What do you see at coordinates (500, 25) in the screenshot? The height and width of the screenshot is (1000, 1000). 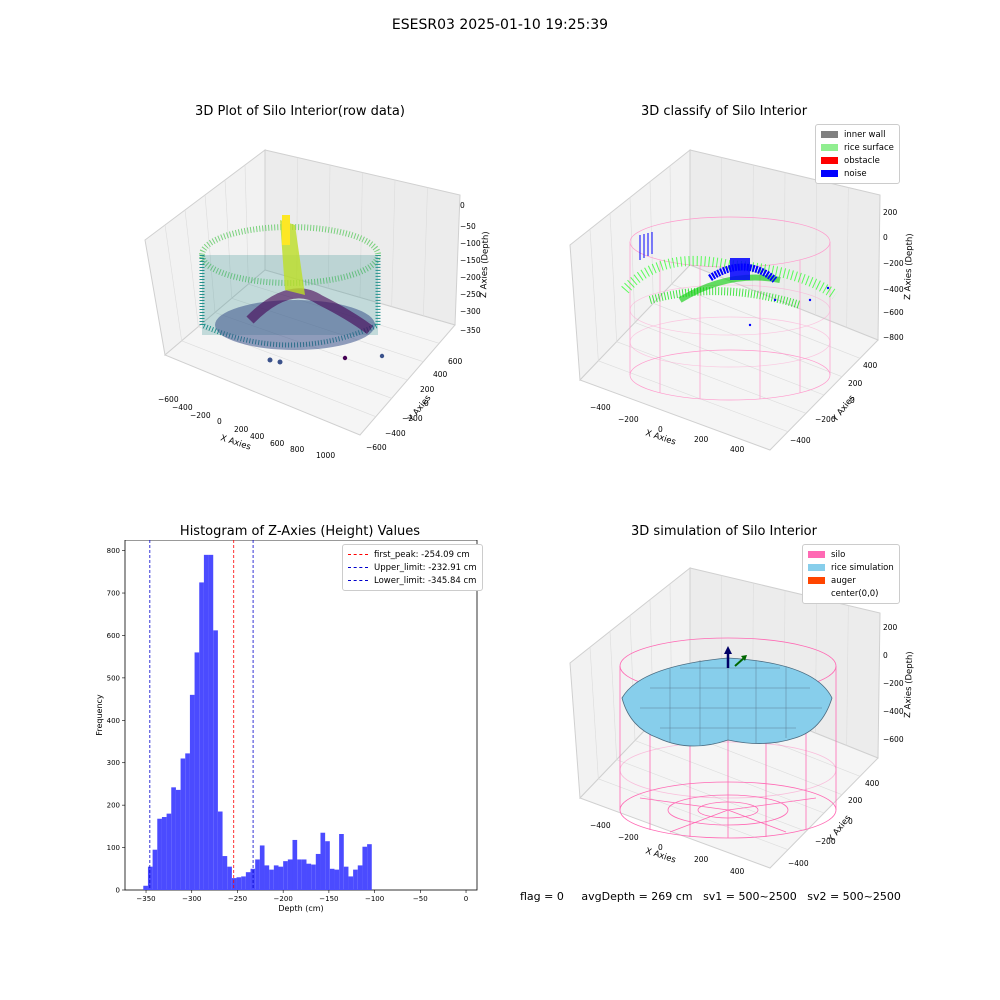 I see `figure-title: ESESR03 2025-01-10 19:25:39` at bounding box center [500, 25].